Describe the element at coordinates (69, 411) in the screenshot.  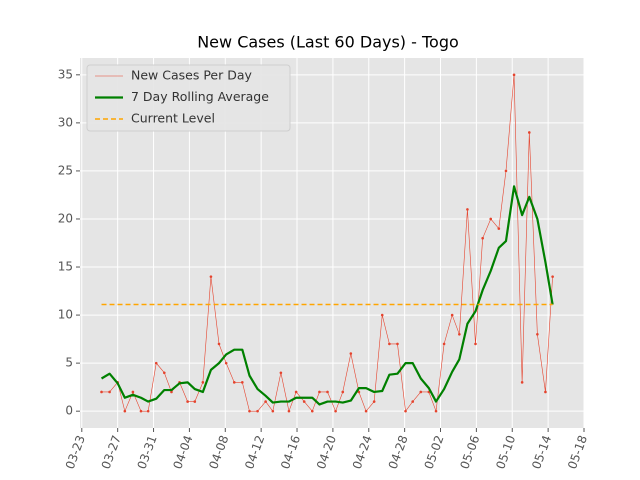
I see `y-tick-label: 0` at that location.